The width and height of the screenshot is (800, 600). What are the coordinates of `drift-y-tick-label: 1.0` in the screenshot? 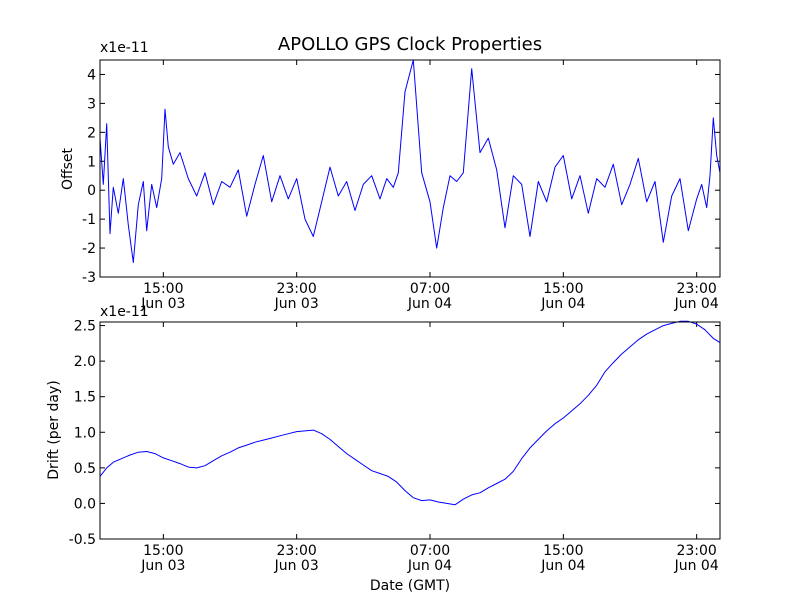 It's located at (85, 433).